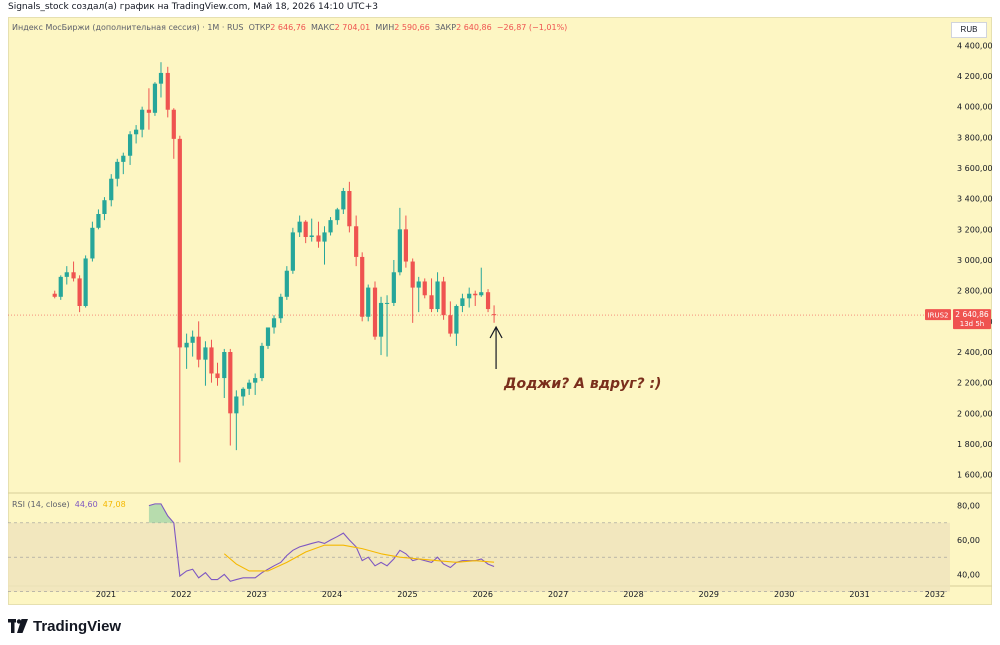  I want to click on time-tick-label: 2026, so click(483, 594).